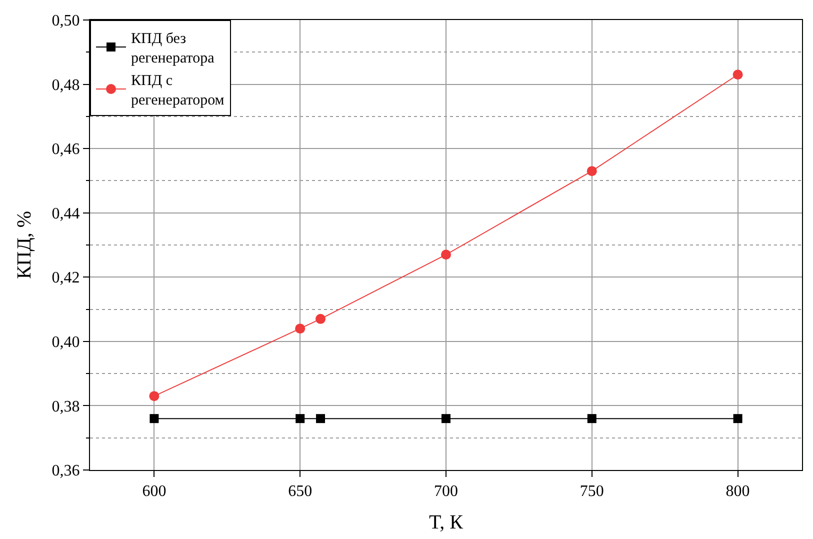 This screenshot has height=539, width=813. Describe the element at coordinates (446, 523) in the screenshot. I see `x-axis-title: T, К` at that location.